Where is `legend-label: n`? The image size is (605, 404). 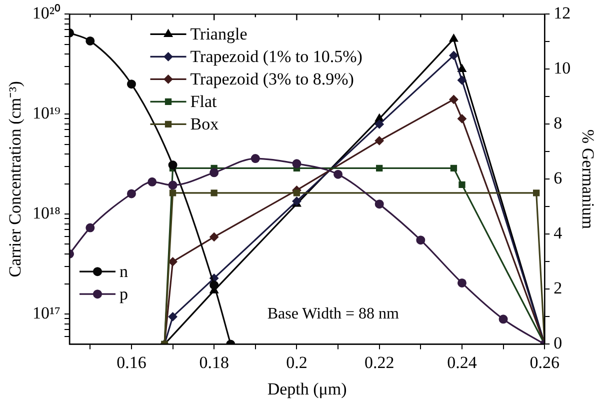 legend-label: n is located at coordinates (123, 272).